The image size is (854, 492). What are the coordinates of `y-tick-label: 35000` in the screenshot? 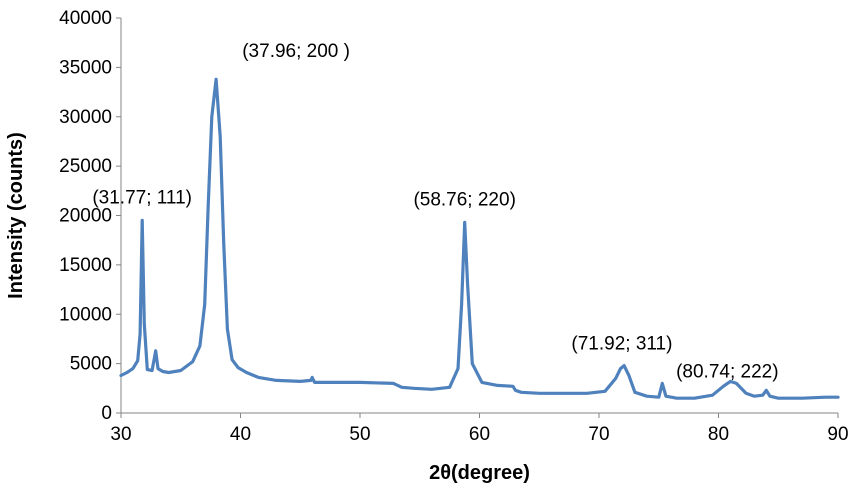 It's located at (85, 67).